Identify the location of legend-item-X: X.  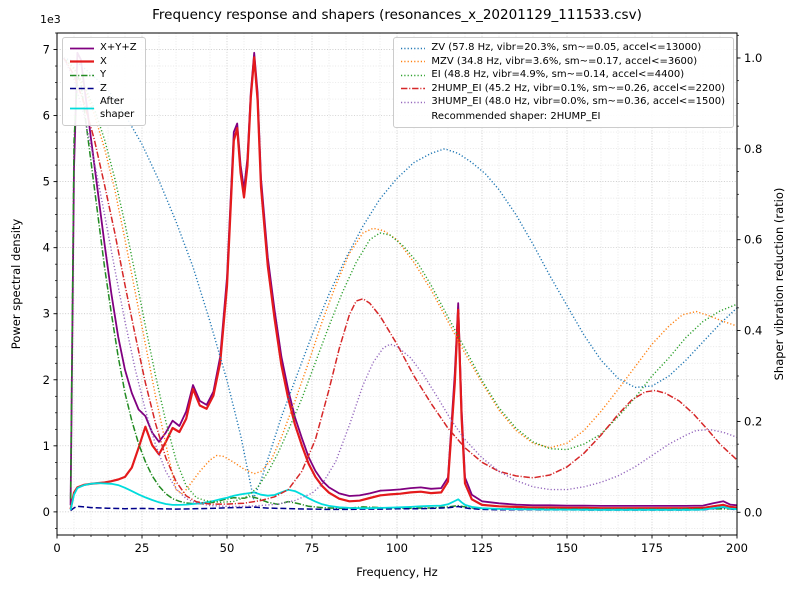
(103, 62).